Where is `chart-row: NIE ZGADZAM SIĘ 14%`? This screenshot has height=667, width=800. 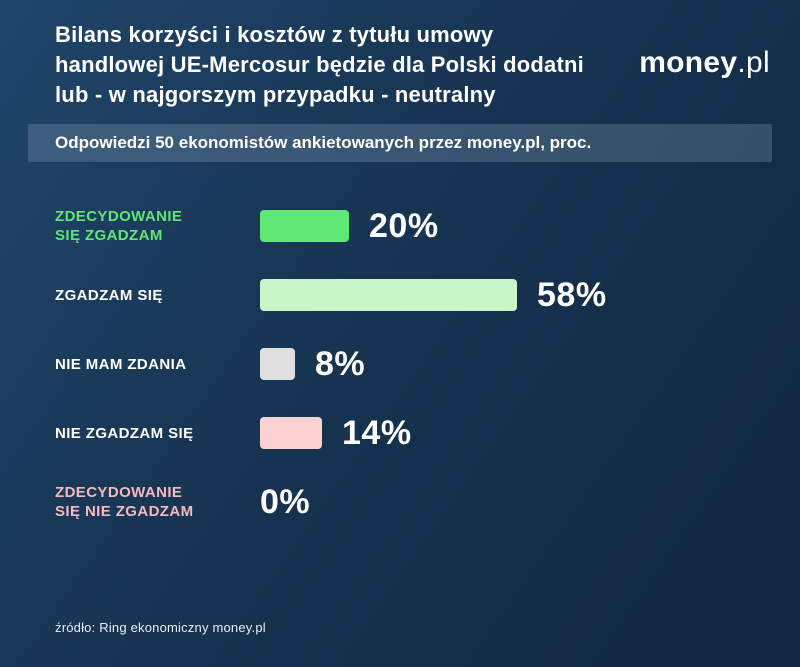
chart-row: NIE ZGADZAM SIĘ 14% is located at coordinates (427, 433).